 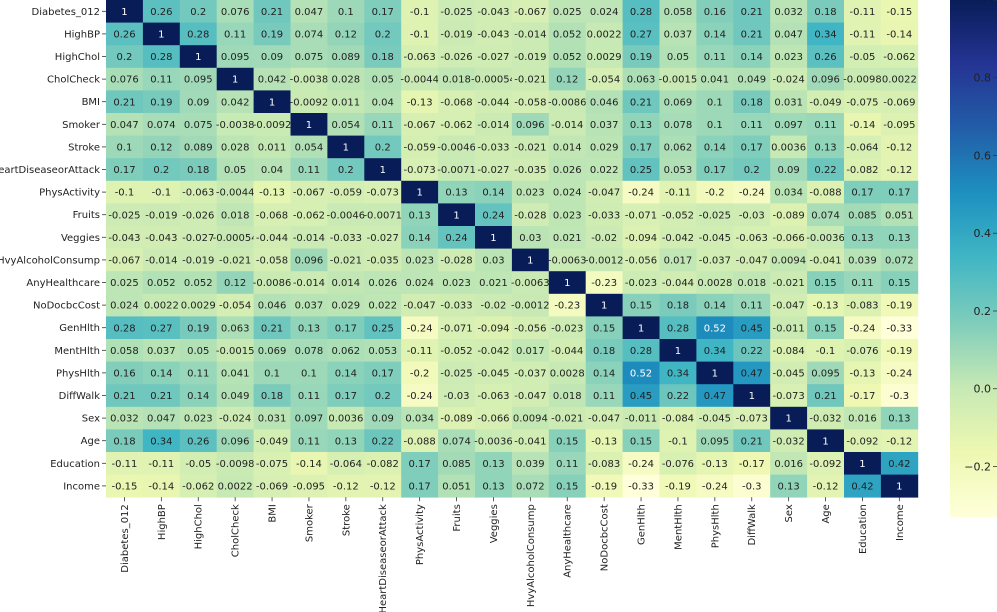 What do you see at coordinates (272, 193) in the screenshot?
I see `cell-value-label: -0.13` at bounding box center [272, 193].